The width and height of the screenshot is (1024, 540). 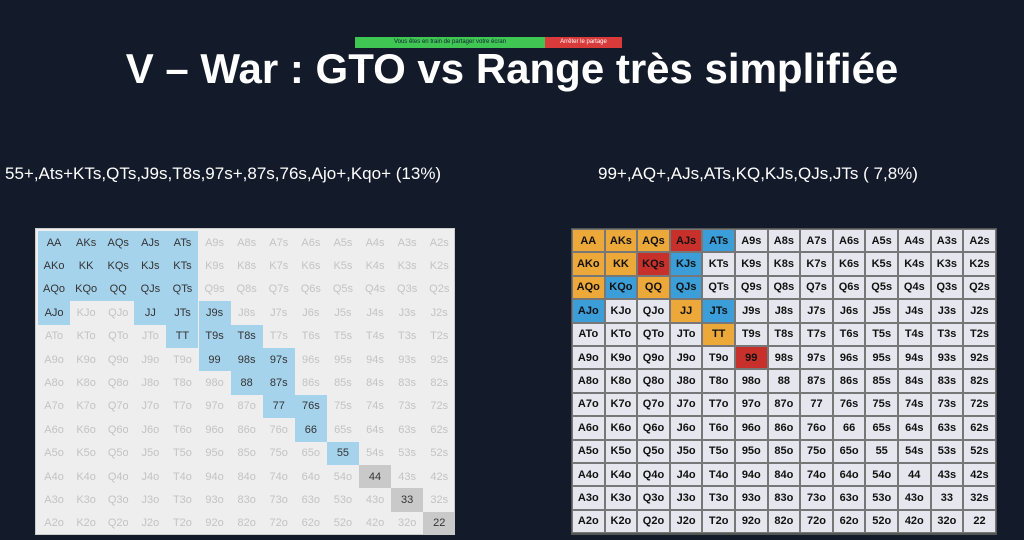 What do you see at coordinates (439, 359) in the screenshot?
I see `hand-cell: 92s` at bounding box center [439, 359].